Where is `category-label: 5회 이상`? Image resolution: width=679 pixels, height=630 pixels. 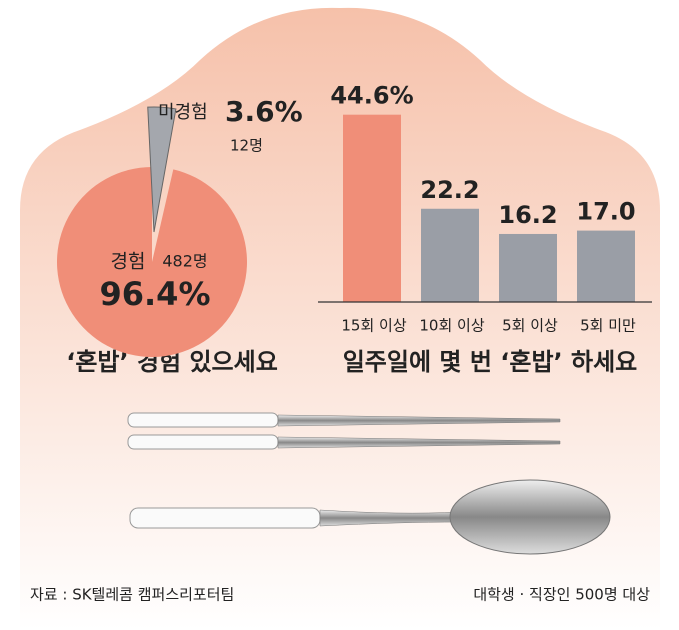
category-label: 5회 이상 is located at coordinates (530, 326).